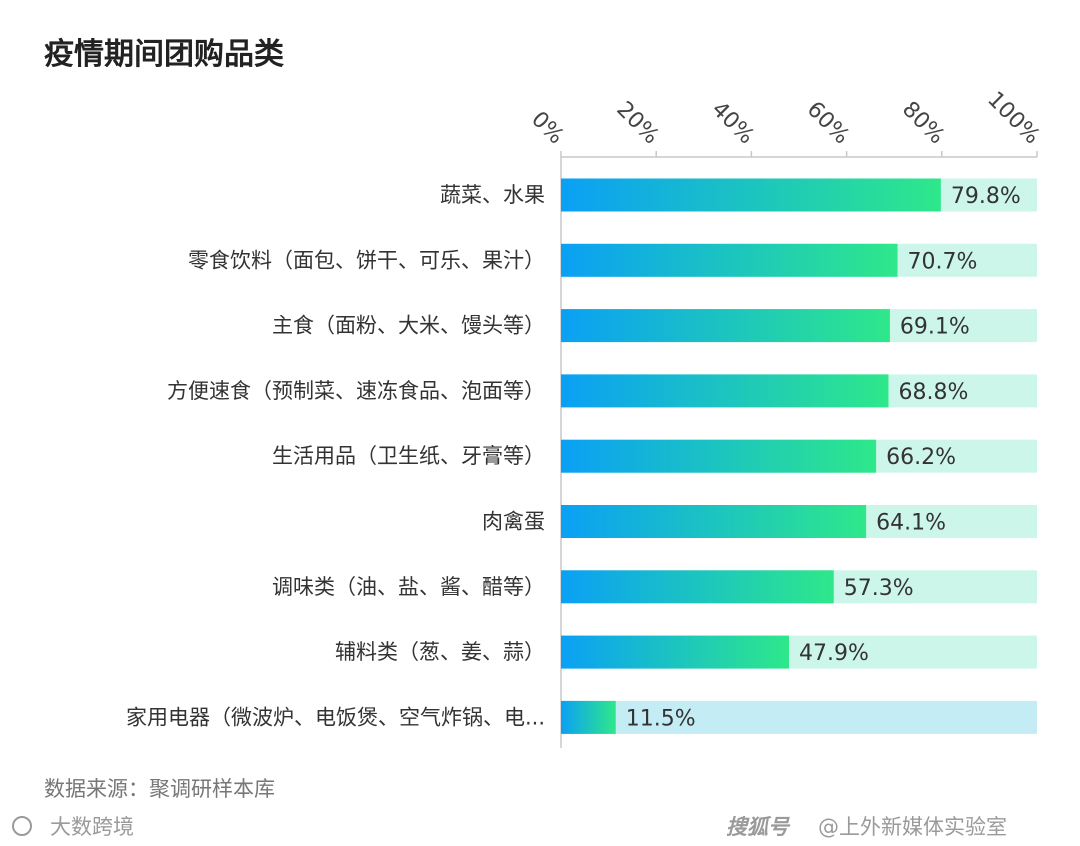 The height and width of the screenshot is (846, 1080). I want to click on x-tick-label: 0%, so click(547, 128).